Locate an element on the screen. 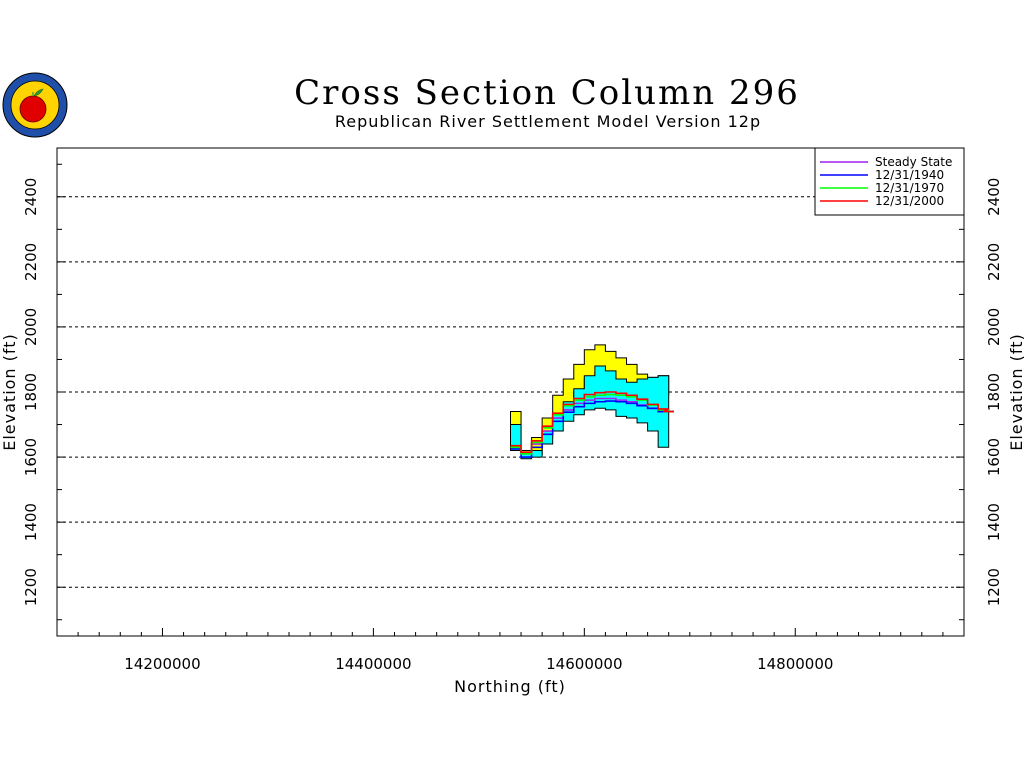 The image size is (1024, 768). legend-label: 12/31/1940 is located at coordinates (909, 175).